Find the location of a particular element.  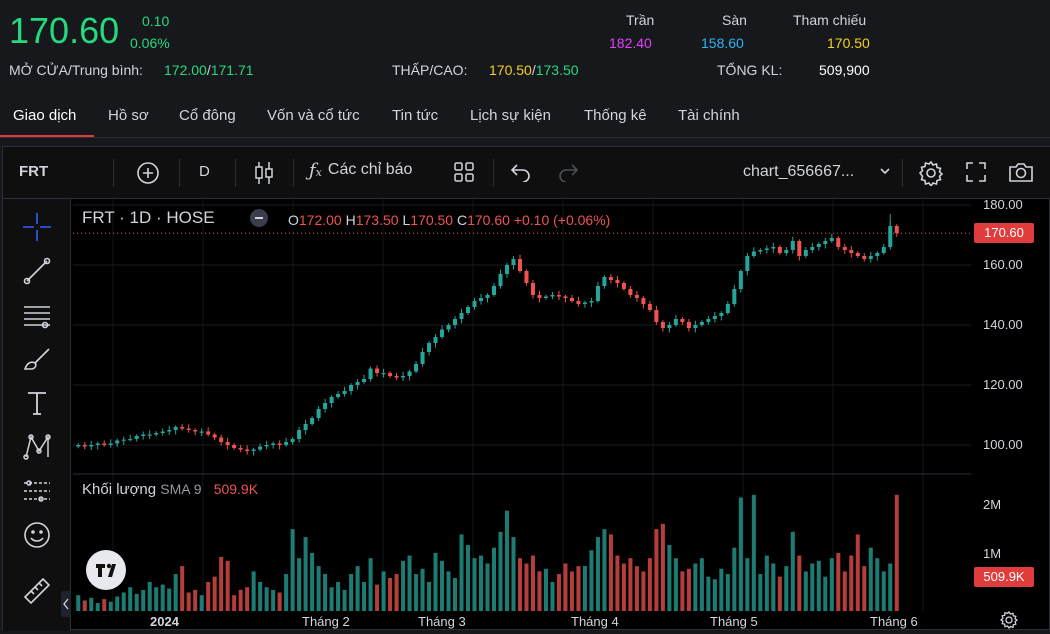

candle-type-icon is located at coordinates (264, 173).